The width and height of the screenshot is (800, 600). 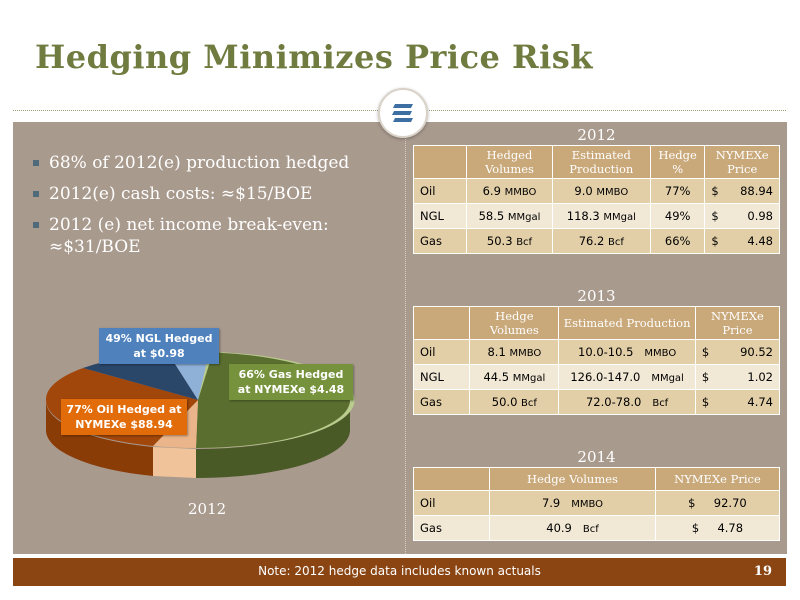 I want to click on table-row: NGL 44.5 MMgal 126.0-147.0 MMgal $1.02, so click(x=596, y=377).